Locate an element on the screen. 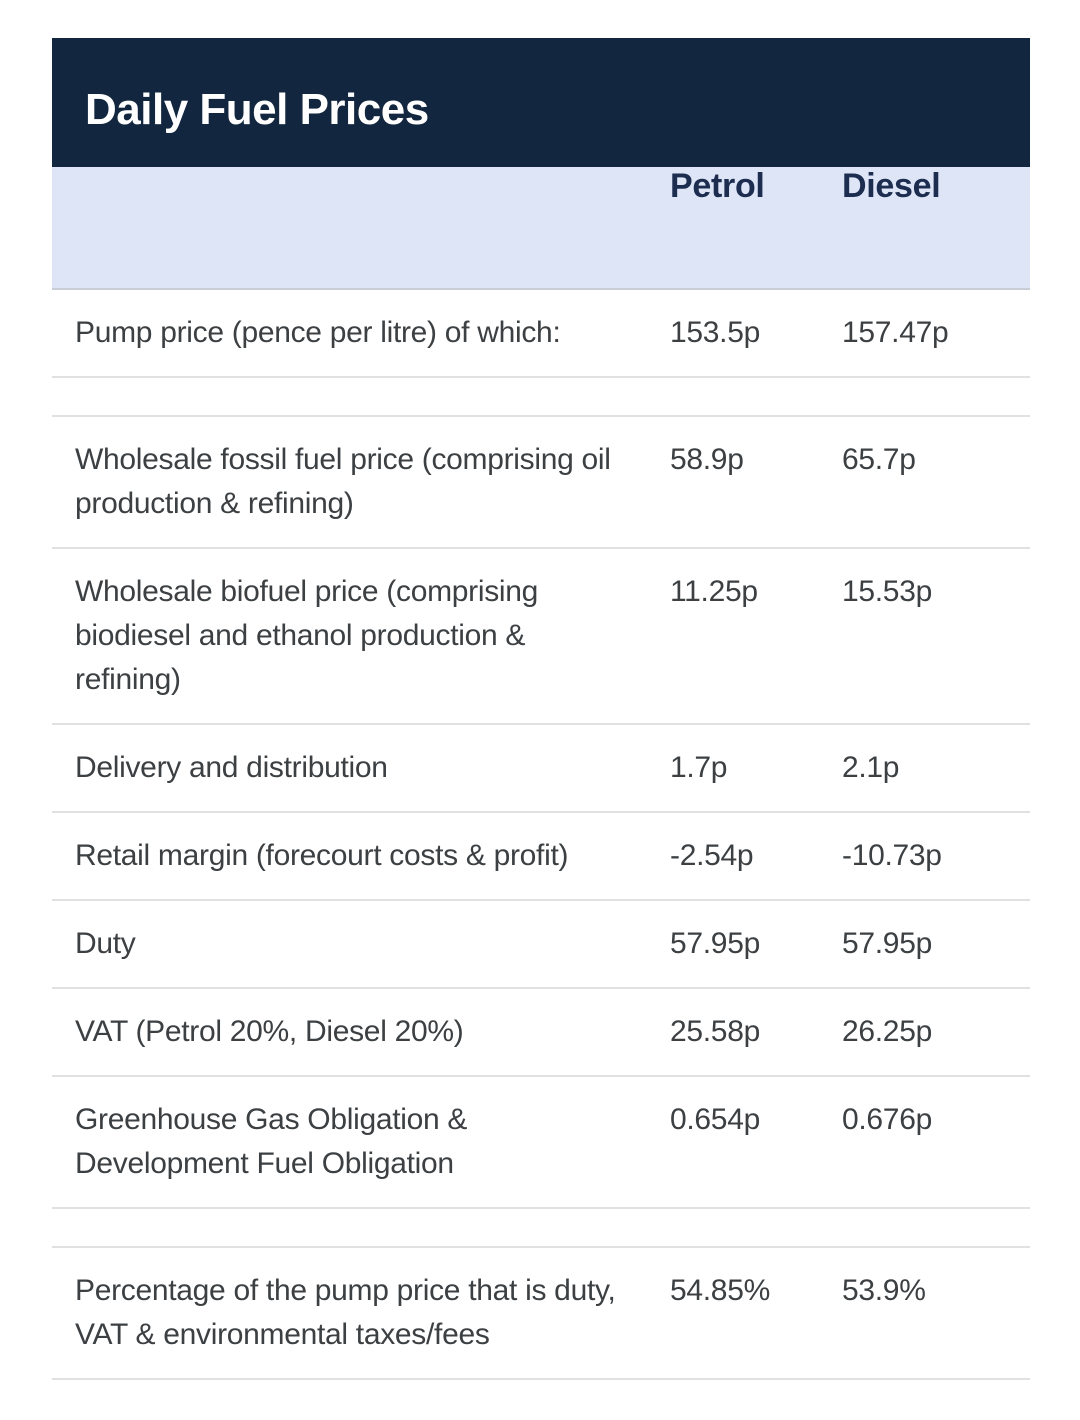  petrol-value: 153.5p is located at coordinates (715, 332).